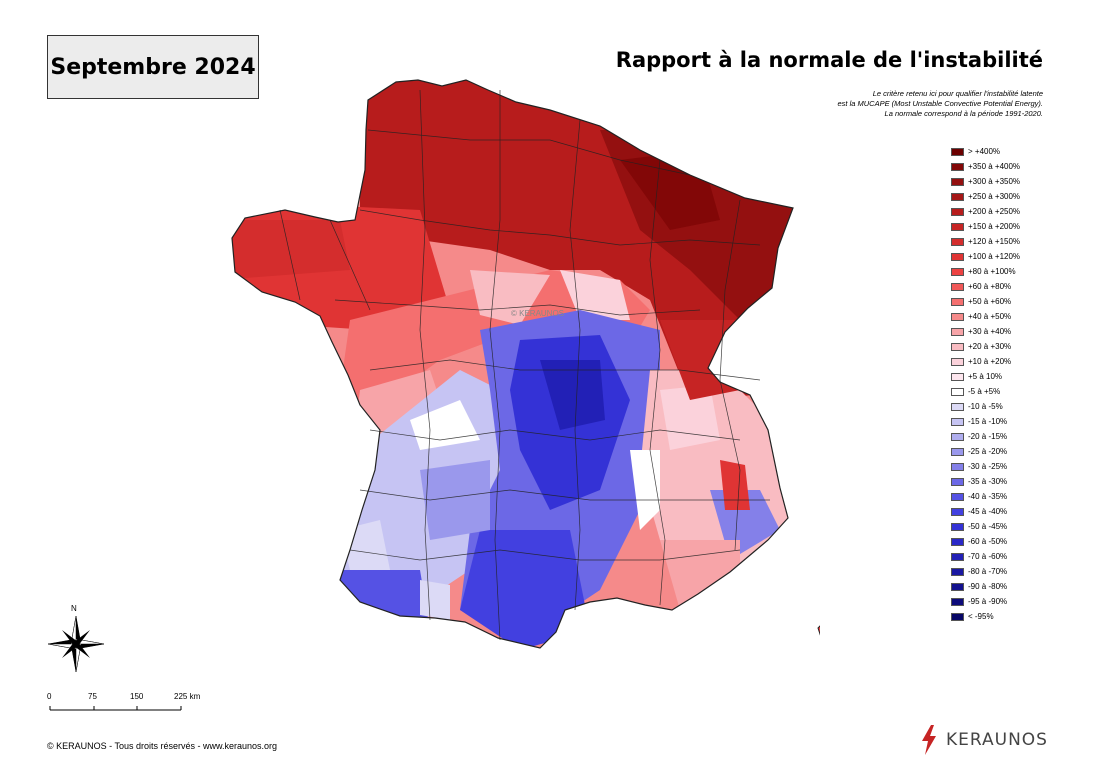 This screenshot has height=777, width=1099. What do you see at coordinates (985, 226) in the screenshot?
I see `legend-item: +150 à +200%` at bounding box center [985, 226].